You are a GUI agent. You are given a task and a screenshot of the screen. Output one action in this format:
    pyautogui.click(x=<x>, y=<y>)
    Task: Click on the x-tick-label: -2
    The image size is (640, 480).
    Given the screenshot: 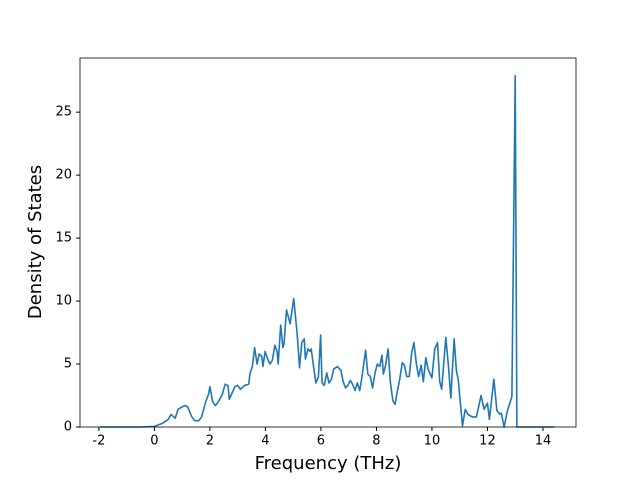 What is the action you would take?
    pyautogui.click(x=98, y=441)
    